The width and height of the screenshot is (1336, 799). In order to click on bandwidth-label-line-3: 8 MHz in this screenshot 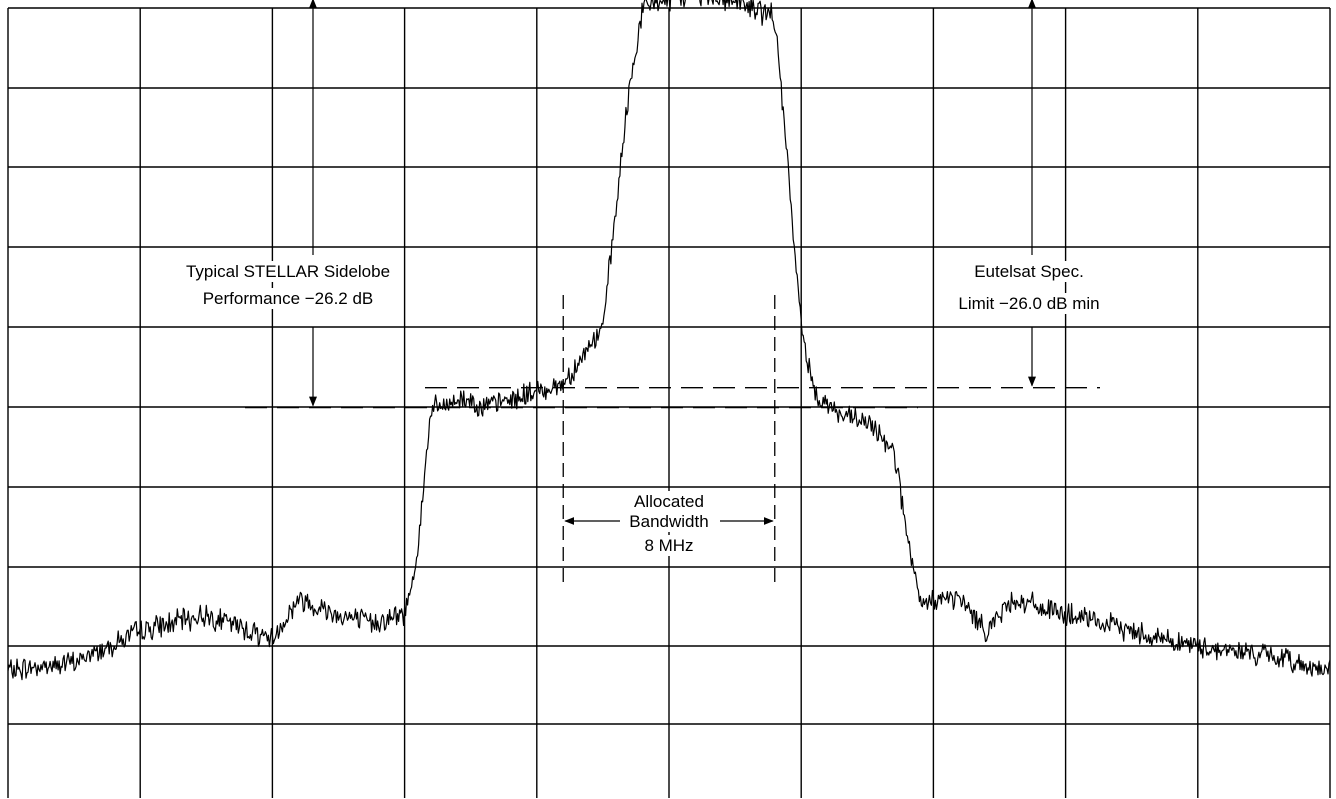, I will do `click(668, 545)`.